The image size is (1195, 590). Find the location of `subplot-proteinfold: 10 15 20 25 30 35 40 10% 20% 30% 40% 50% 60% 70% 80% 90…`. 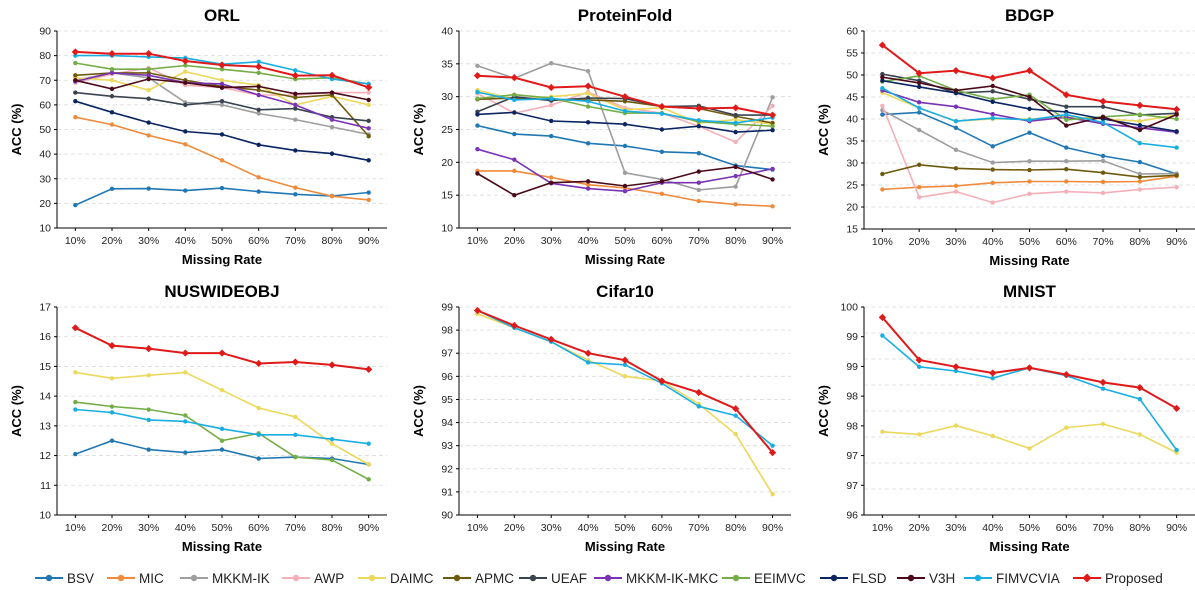

subplot-proteinfold: 10 15 20 25 30 35 40 10% 20% 30% 40% 50% 60% 70% 80% 90… is located at coordinates (601, 136).